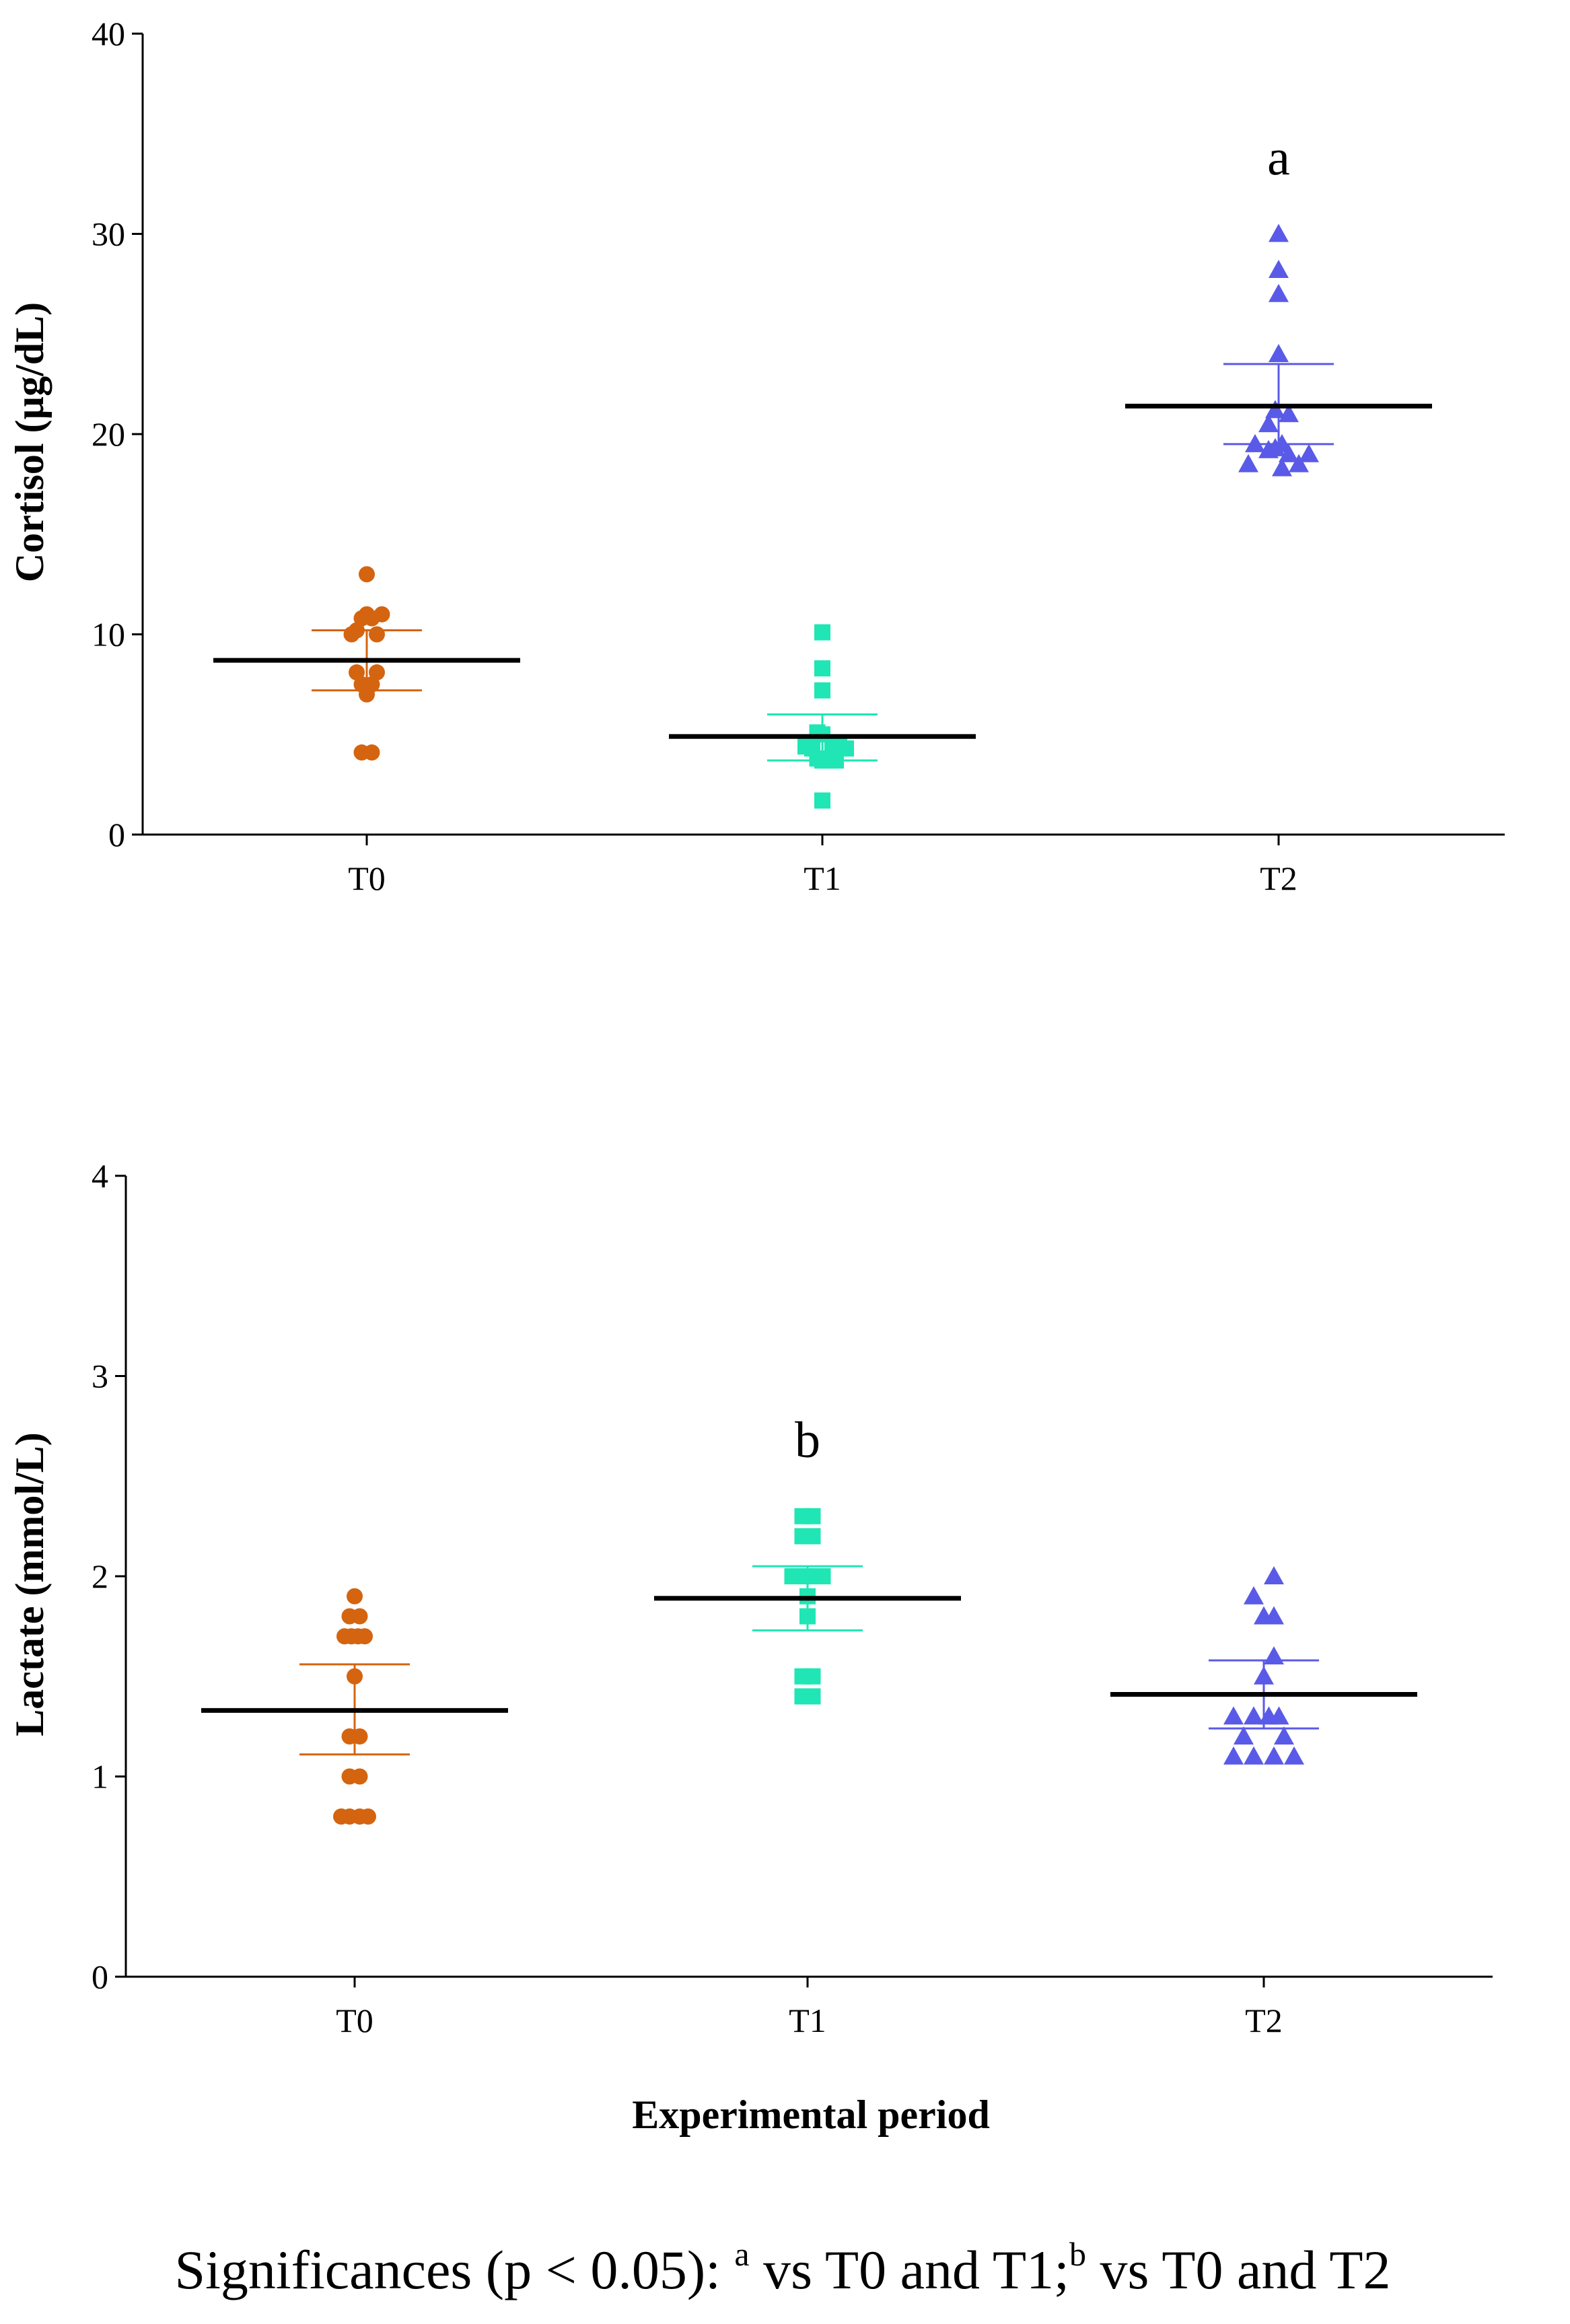 This screenshot has height=2324, width=1570. I want to click on y-tick-label: 20, so click(108, 434).